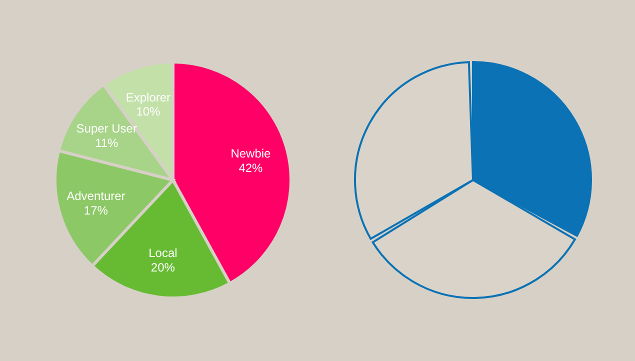 The image size is (635, 361). I want to click on slice-label: Newbie, so click(251, 153).